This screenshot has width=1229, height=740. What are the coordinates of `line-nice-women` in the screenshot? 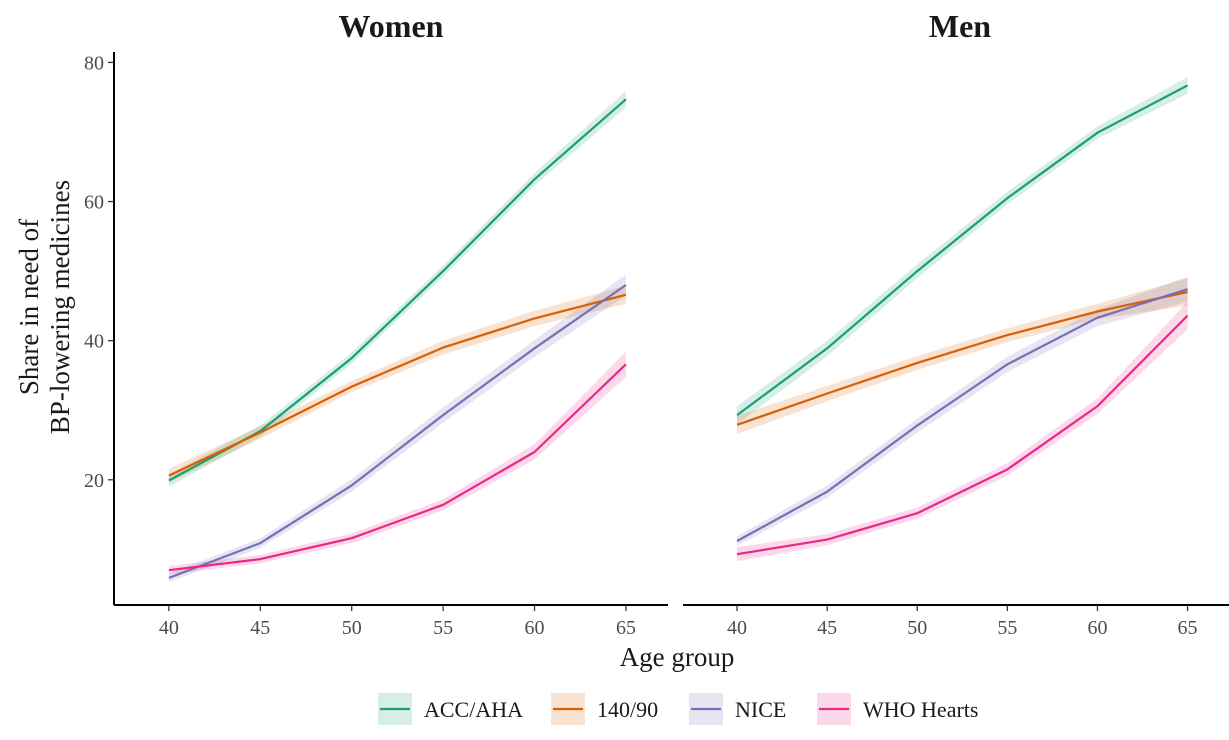 It's located at (397, 431).